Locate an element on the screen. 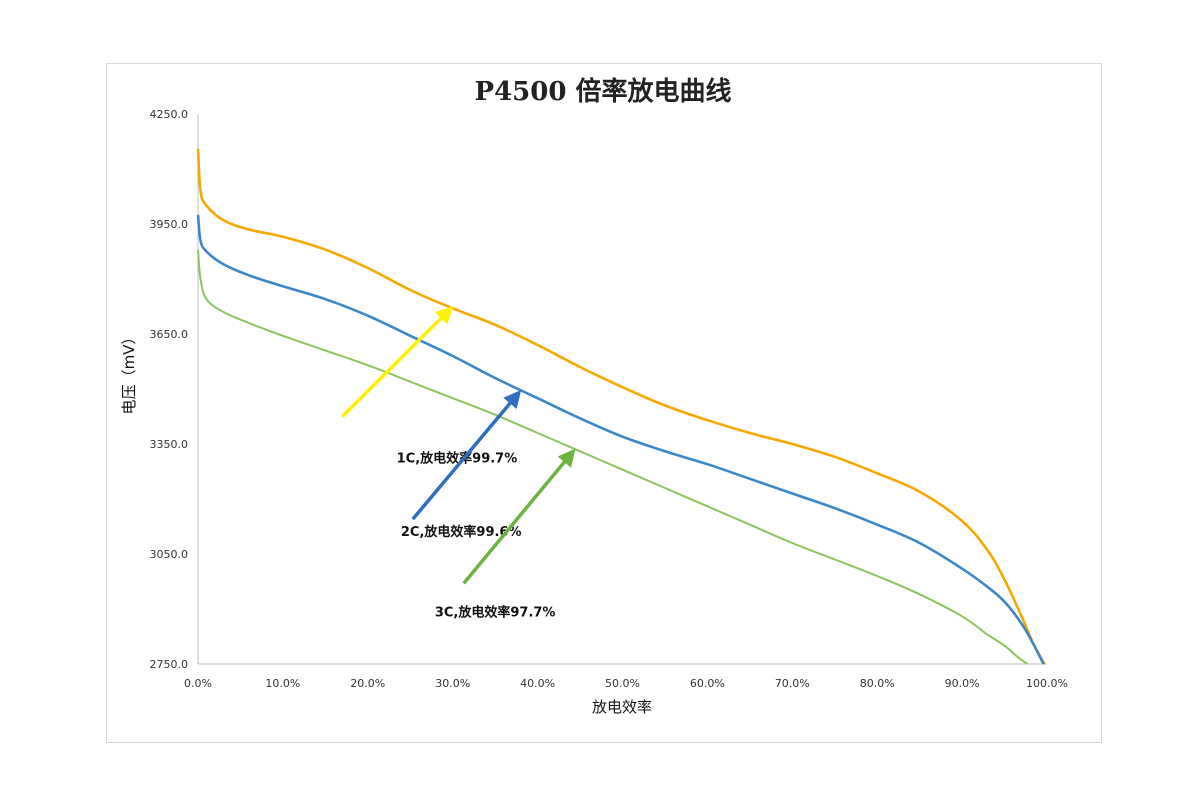 Image resolution: width=1200 pixels, height=800 pixels. x-tick-label: 80.0% is located at coordinates (877, 683).